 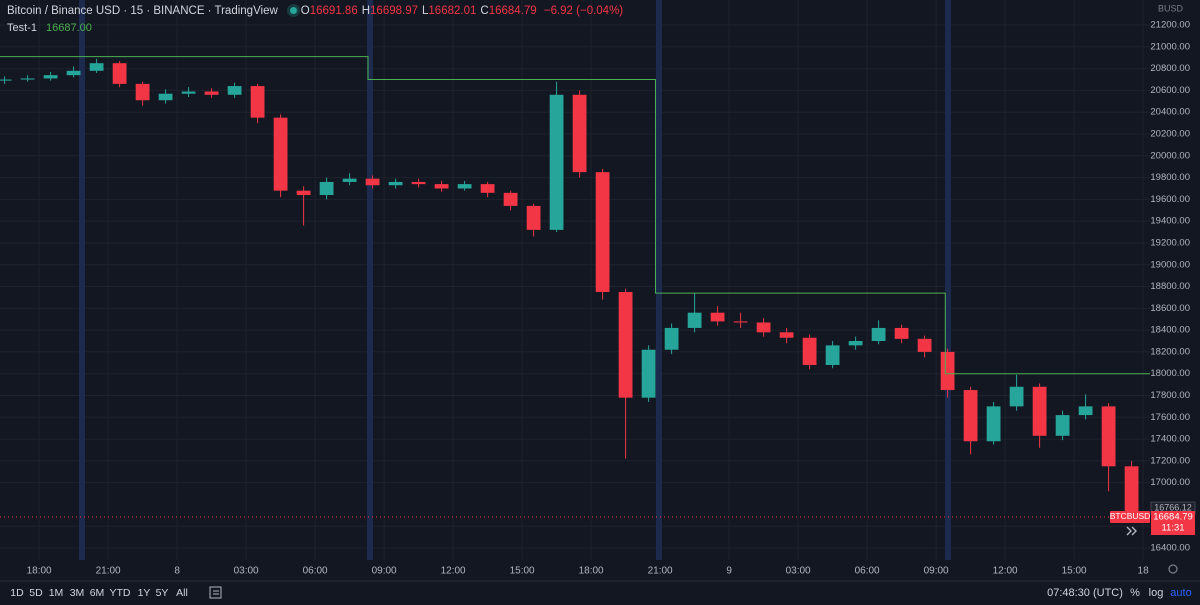 I want to click on y-tick-label: 20800.00, so click(x=1170, y=68).